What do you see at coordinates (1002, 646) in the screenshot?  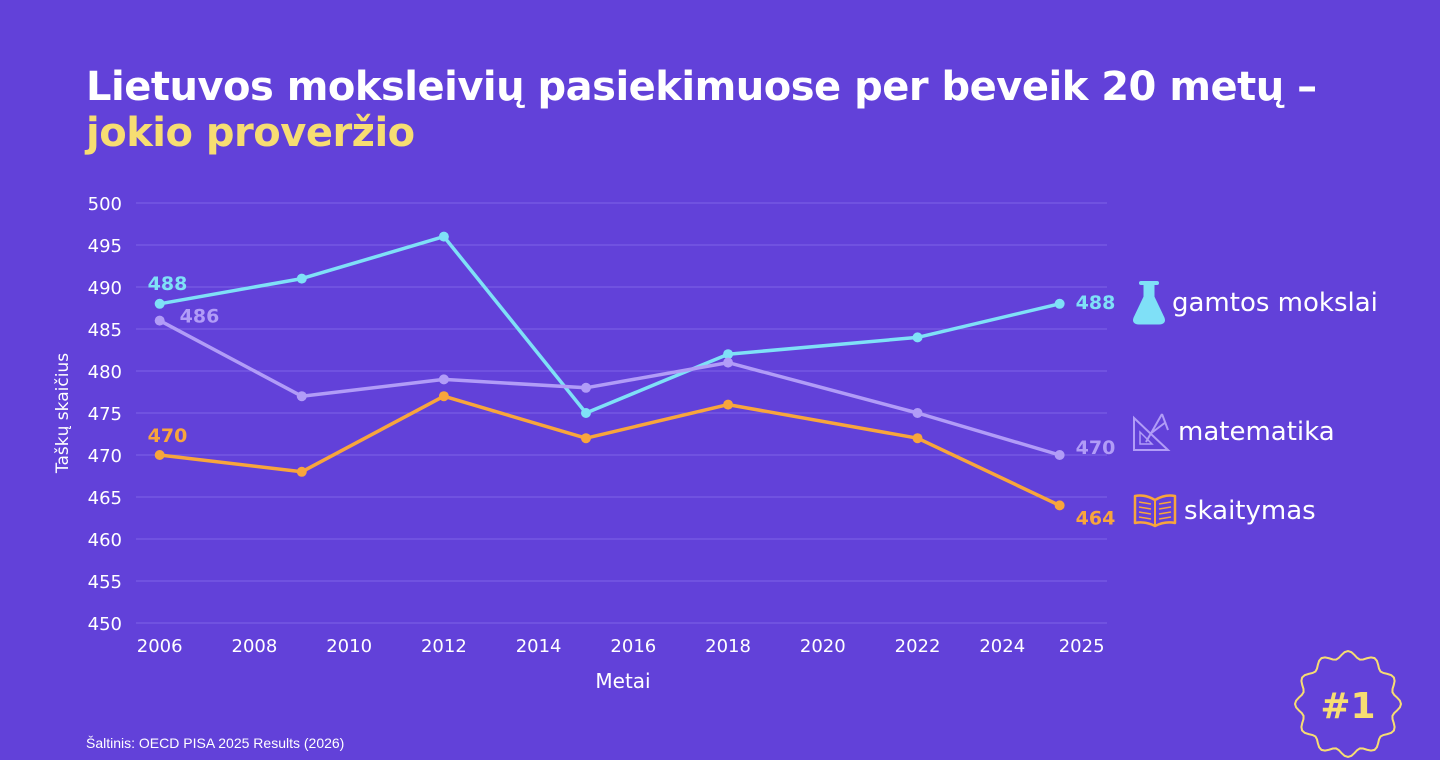 I see `x-tick-label: 2024` at bounding box center [1002, 646].